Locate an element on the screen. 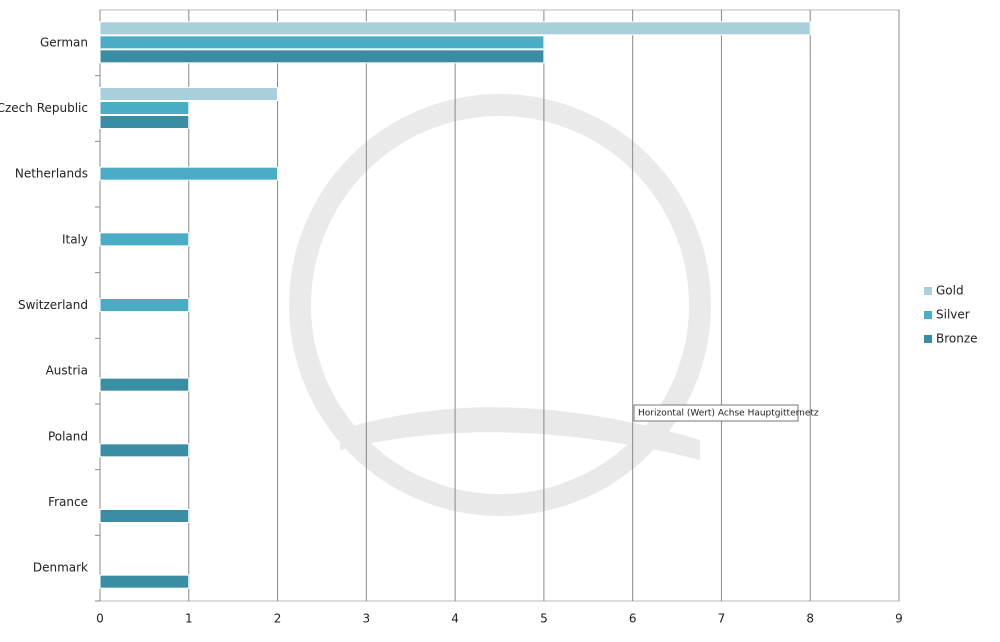  y-tick-label: Switzerland is located at coordinates (53, 305).